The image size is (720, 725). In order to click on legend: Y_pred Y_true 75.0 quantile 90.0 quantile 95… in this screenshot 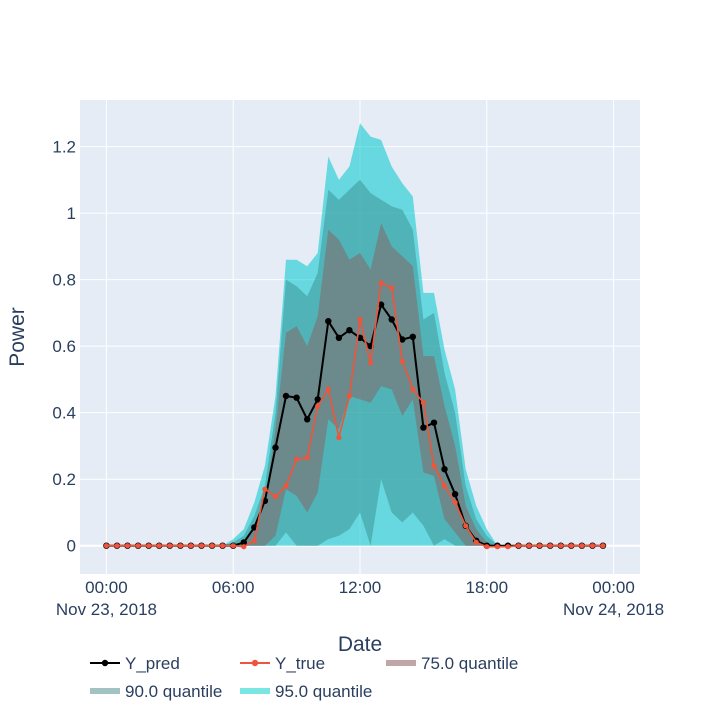, I will do `click(304, 677)`.